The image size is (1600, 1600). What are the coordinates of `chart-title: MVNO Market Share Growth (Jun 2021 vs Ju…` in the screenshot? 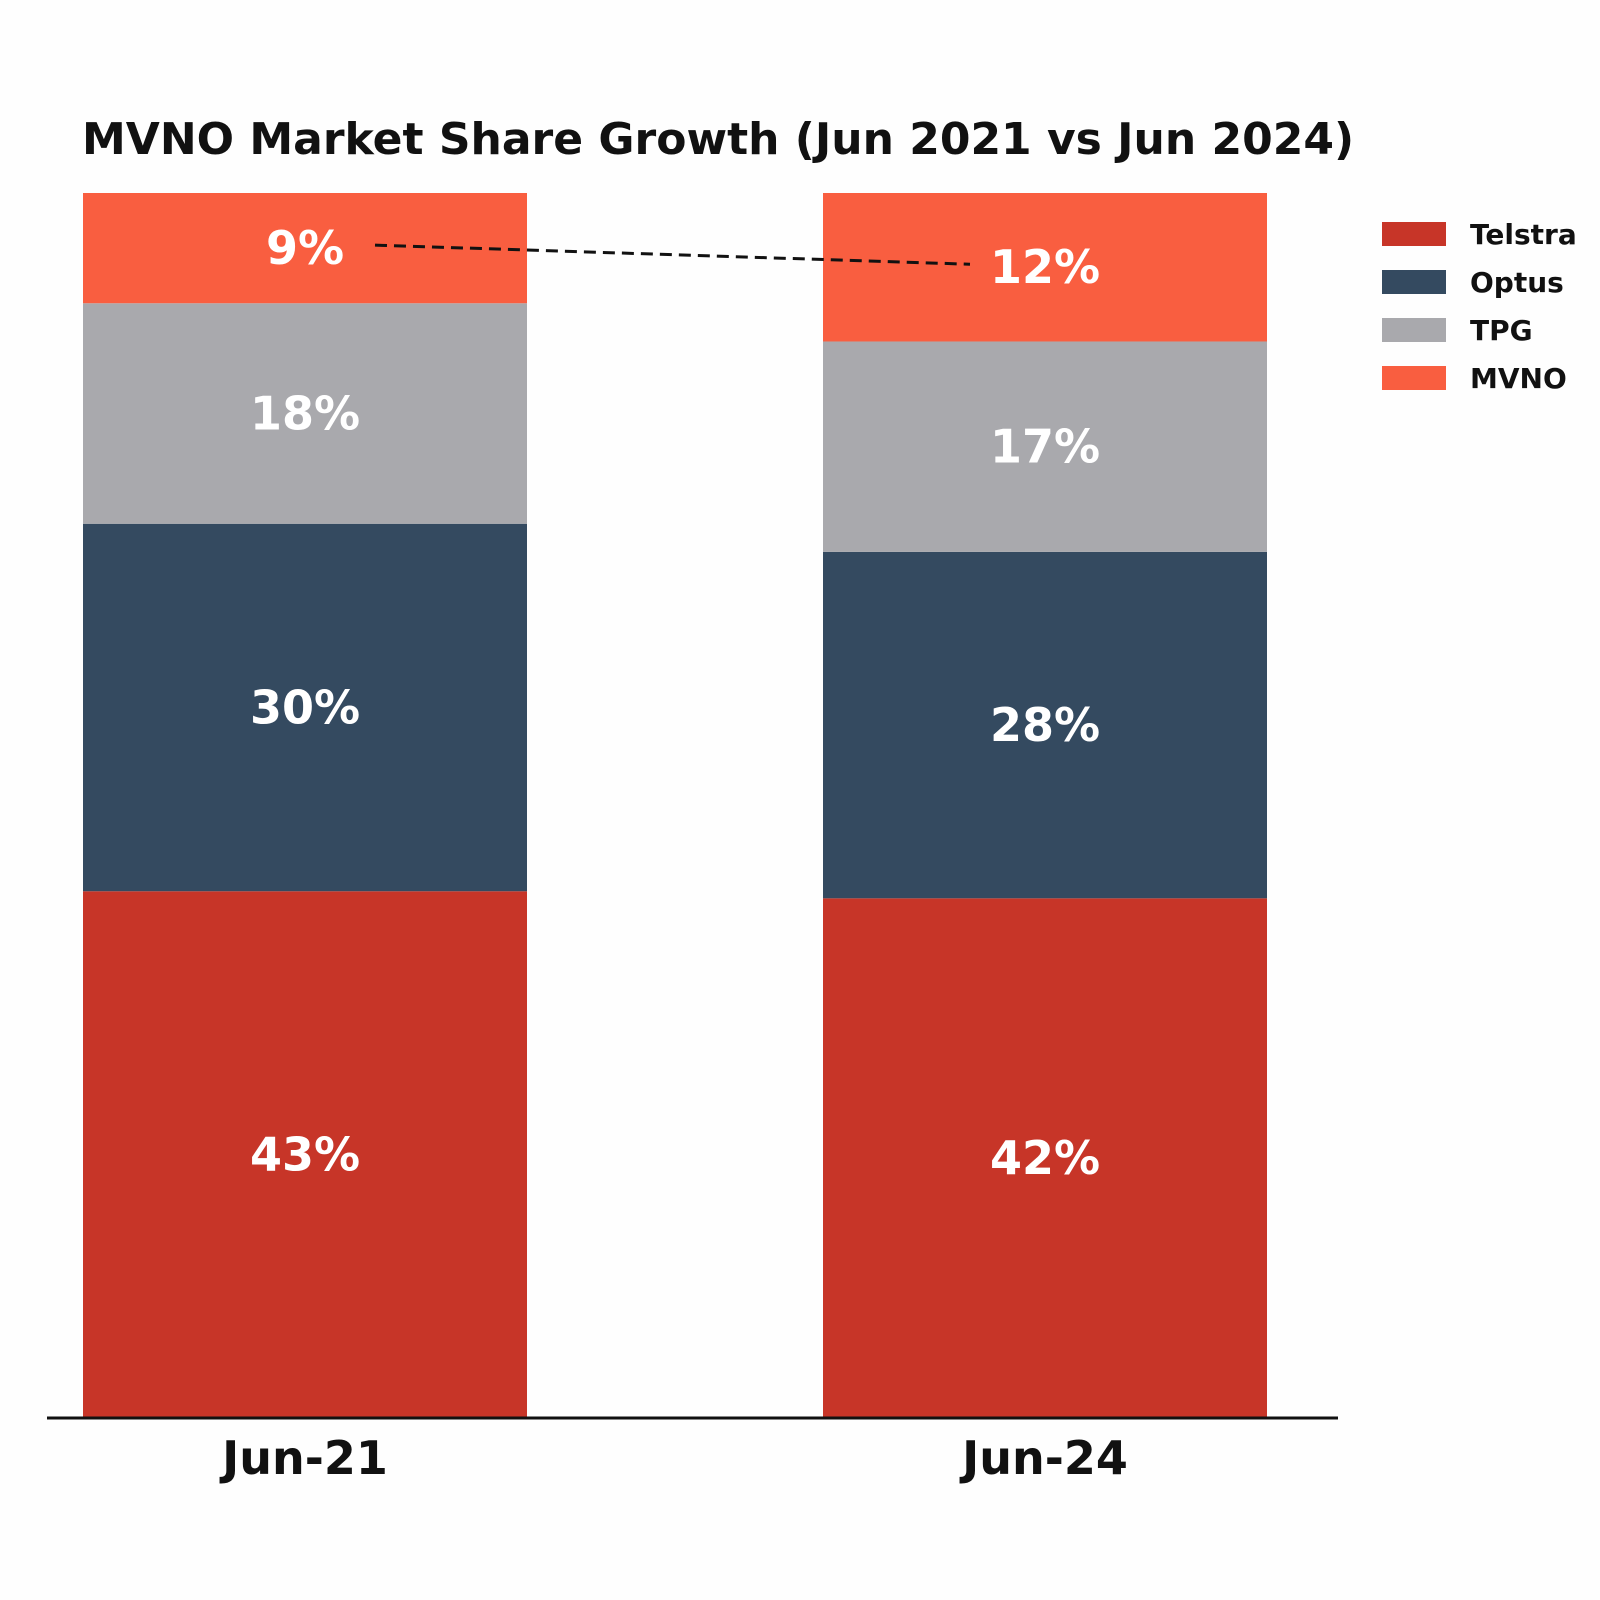 It's located at (718, 139).